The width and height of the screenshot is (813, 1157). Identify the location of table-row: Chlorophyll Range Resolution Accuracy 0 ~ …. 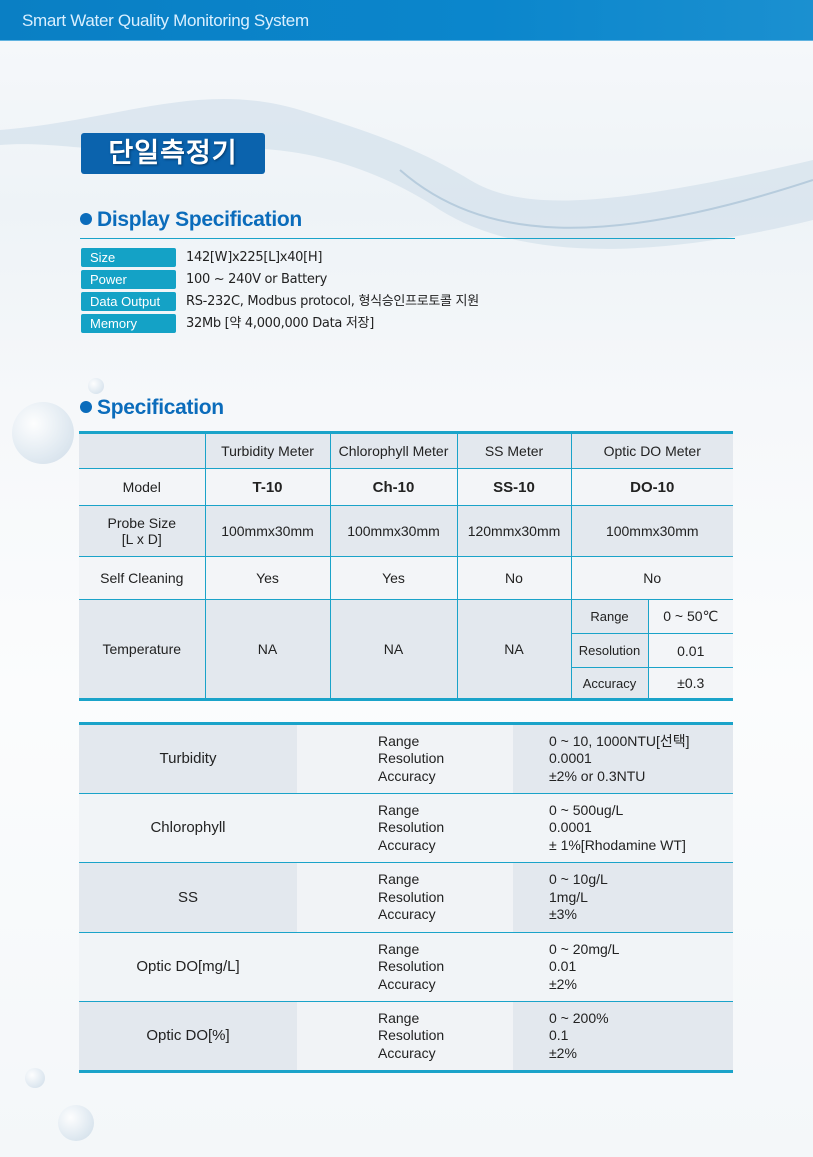
(406, 828).